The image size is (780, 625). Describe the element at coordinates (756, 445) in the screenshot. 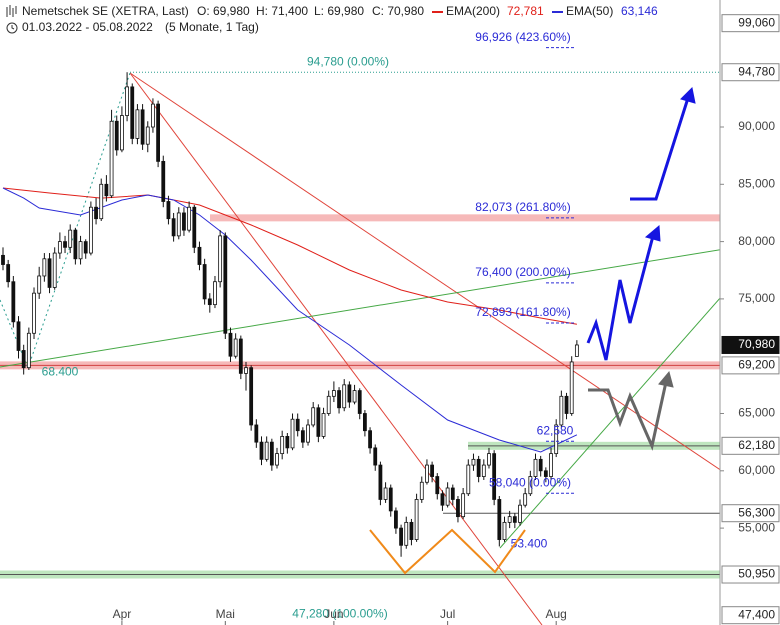

I see `price-label: 62,180` at that location.